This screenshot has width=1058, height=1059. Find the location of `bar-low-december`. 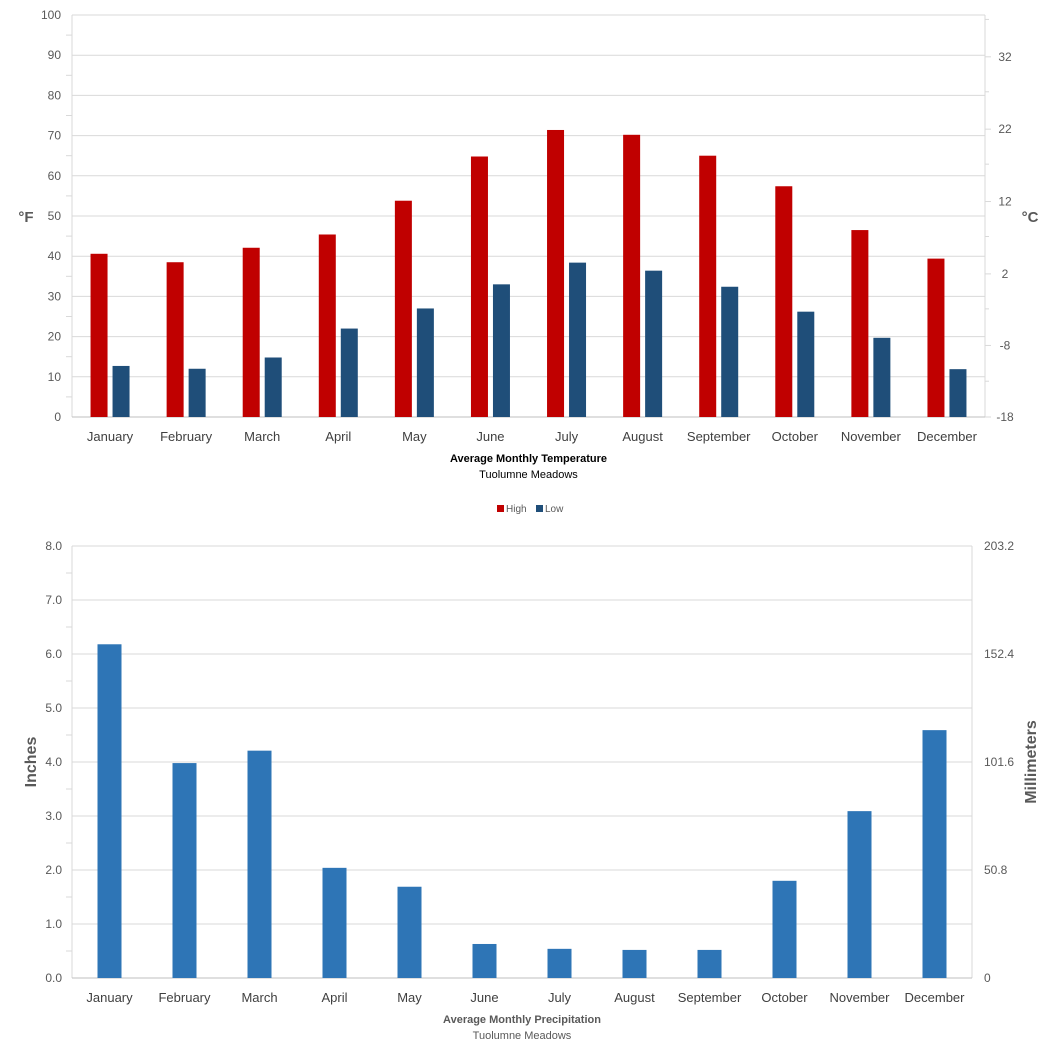

bar-low-december is located at coordinates (958, 393).